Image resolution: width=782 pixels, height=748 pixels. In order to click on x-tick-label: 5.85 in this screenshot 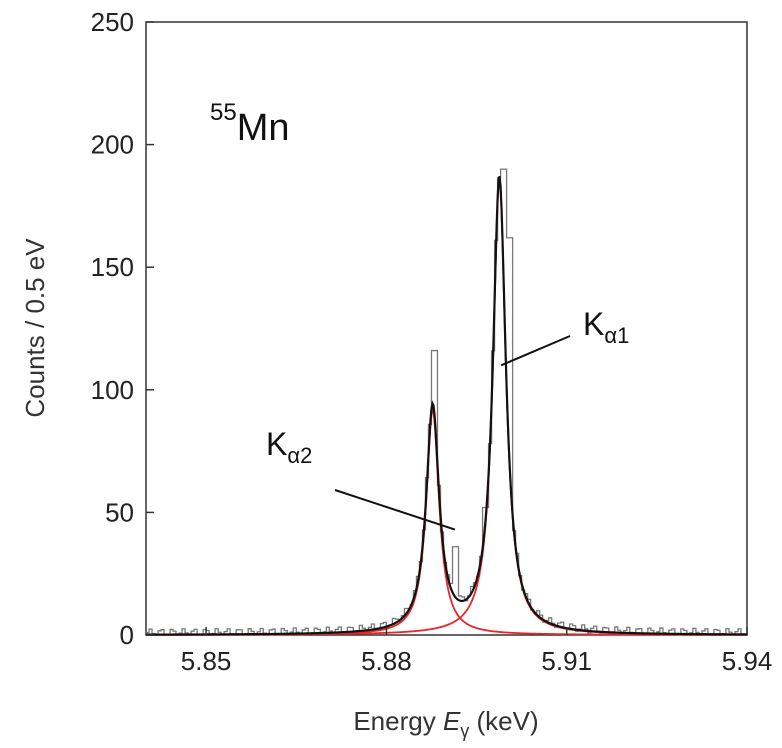, I will do `click(206, 661)`.